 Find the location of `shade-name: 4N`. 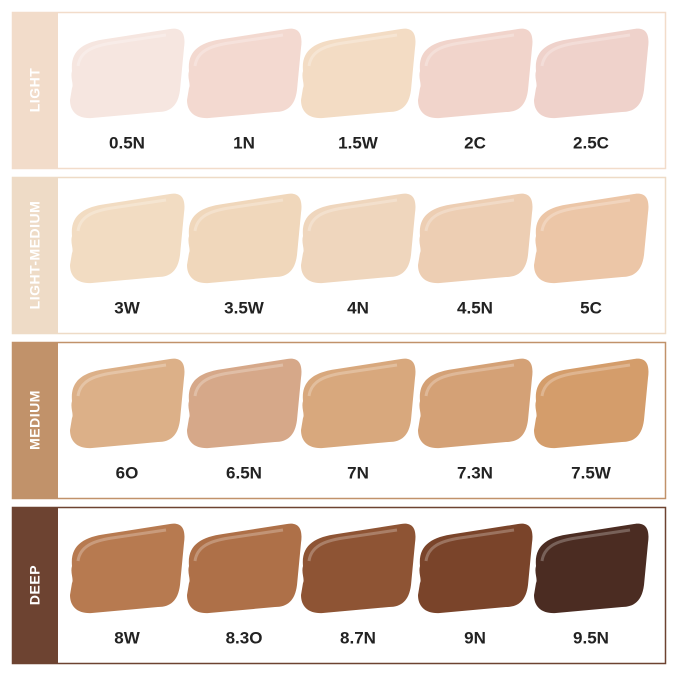

shade-name: 4N is located at coordinates (358, 307).